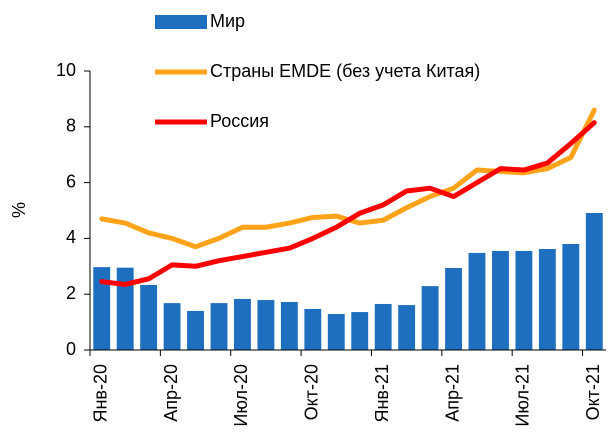 This screenshot has height=446, width=609. What do you see at coordinates (593, 392) in the screenshot?
I see `x-tick-label: Окт-21` at bounding box center [593, 392].